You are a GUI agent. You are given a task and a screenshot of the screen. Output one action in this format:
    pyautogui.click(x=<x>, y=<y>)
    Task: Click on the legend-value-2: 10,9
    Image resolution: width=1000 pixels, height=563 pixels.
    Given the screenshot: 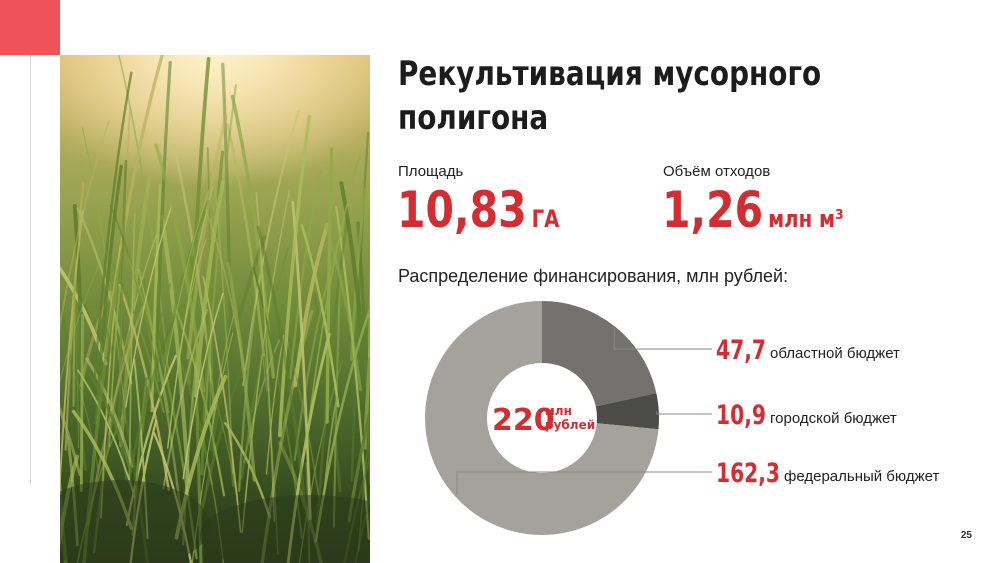 What is the action you would take?
    pyautogui.click(x=741, y=415)
    